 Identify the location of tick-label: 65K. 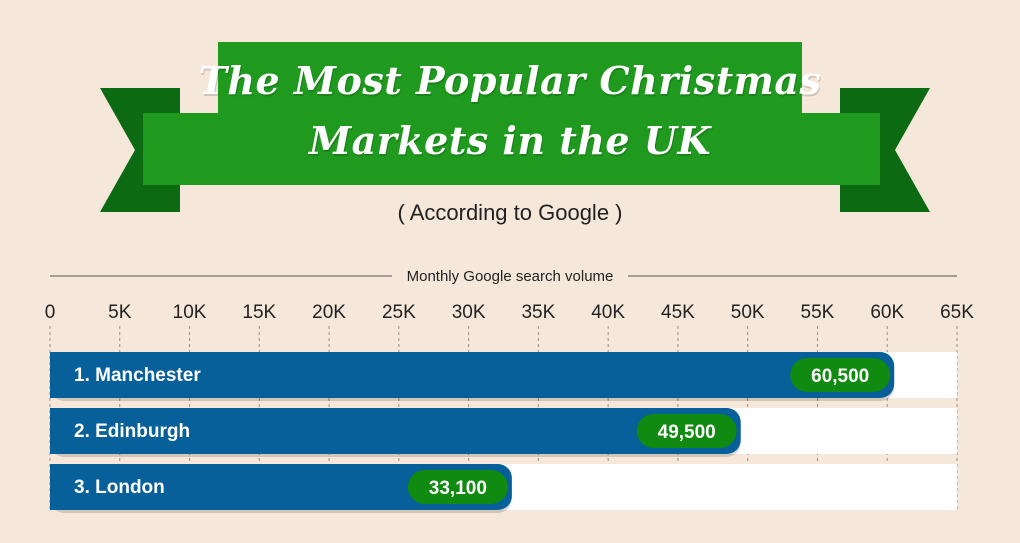
(957, 312).